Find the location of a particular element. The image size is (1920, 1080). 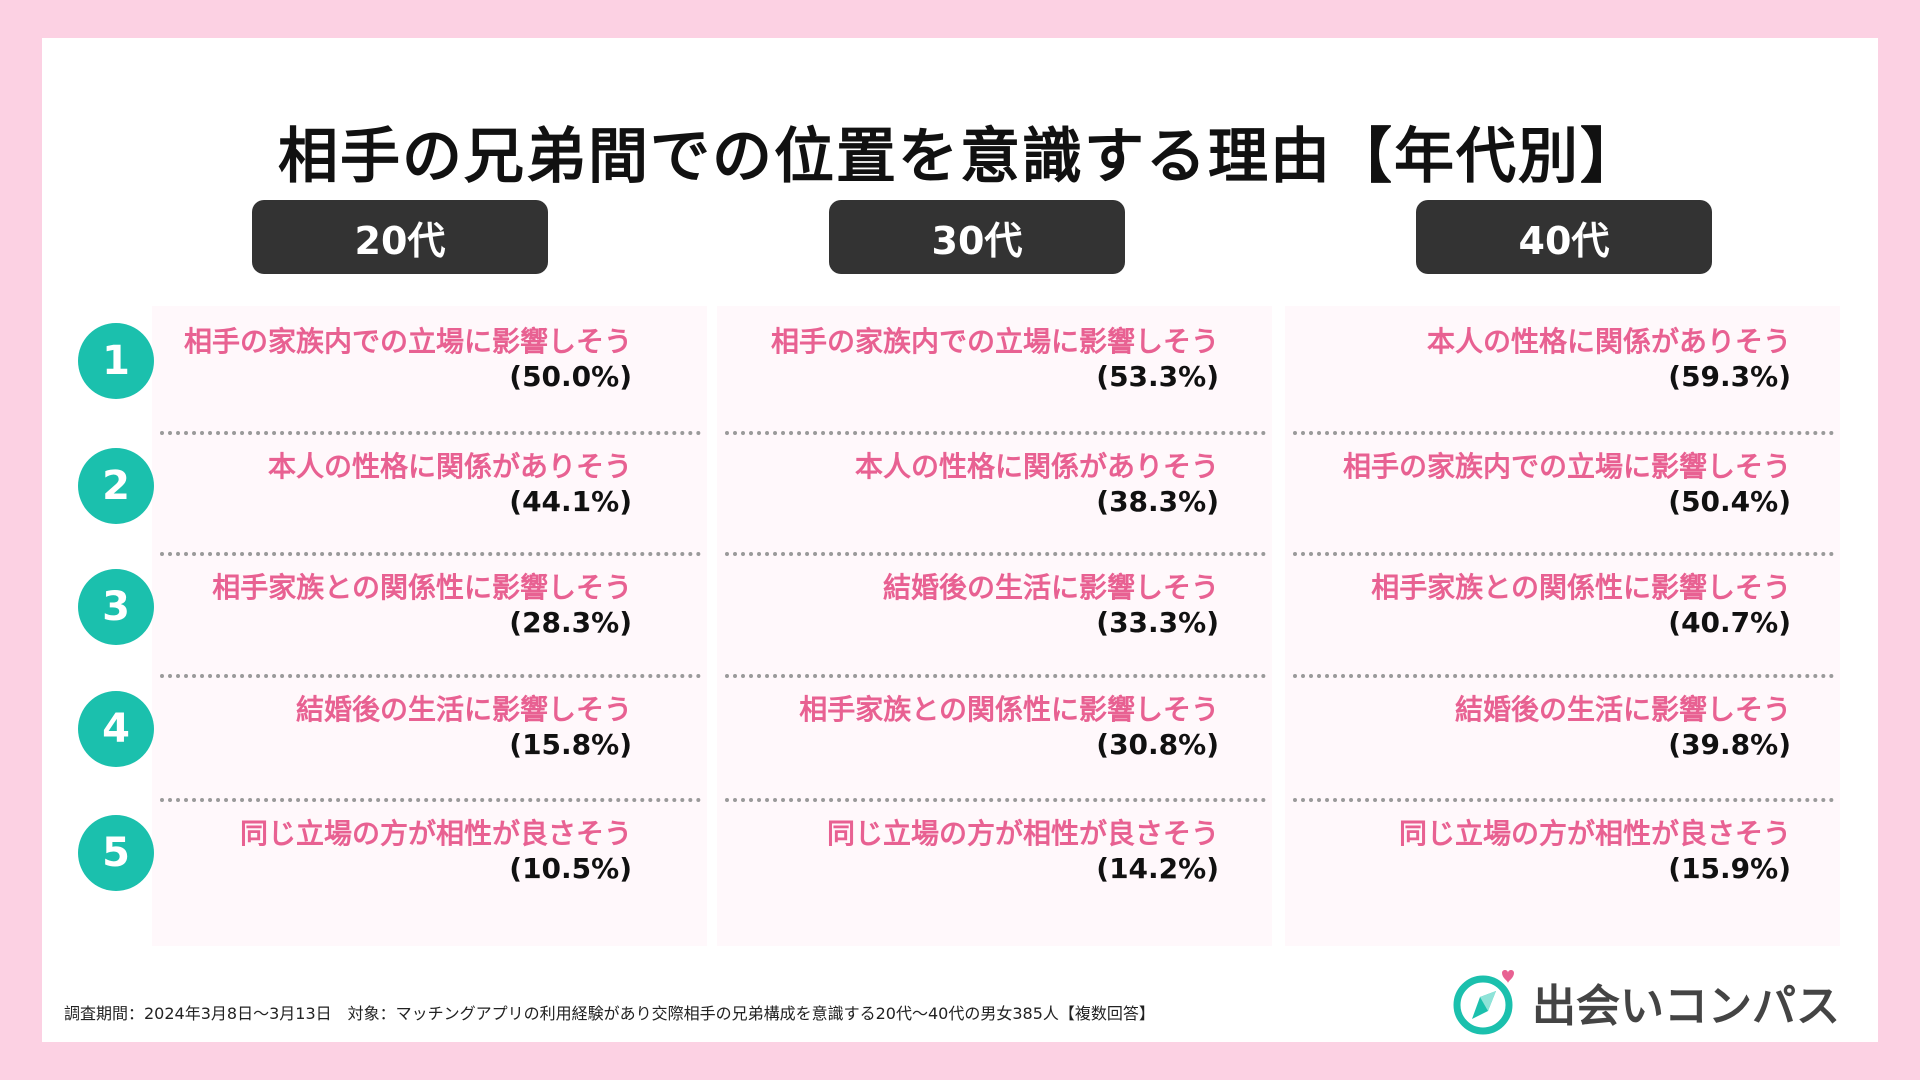

item-value: (40.7%) is located at coordinates (1729, 622).